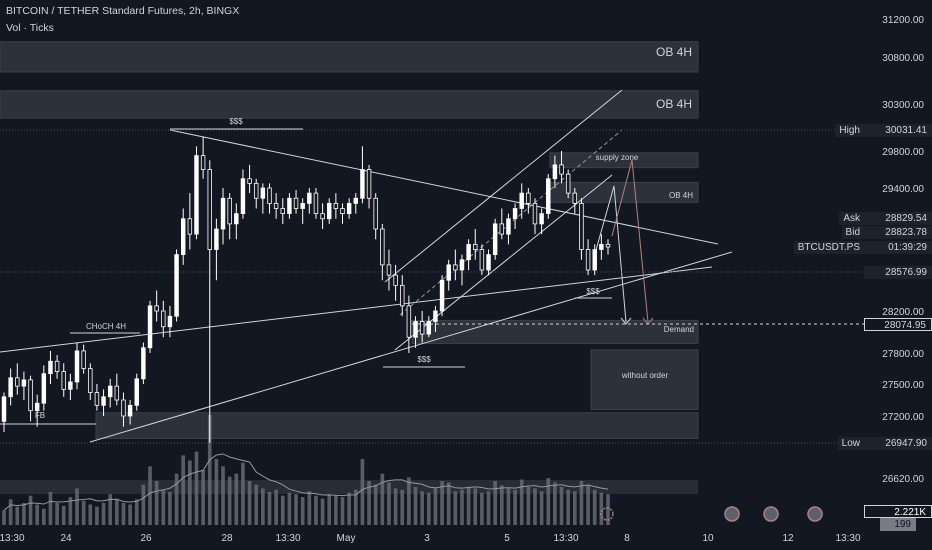 The image size is (932, 550). I want to click on arrow-head-white, so click(626, 321).